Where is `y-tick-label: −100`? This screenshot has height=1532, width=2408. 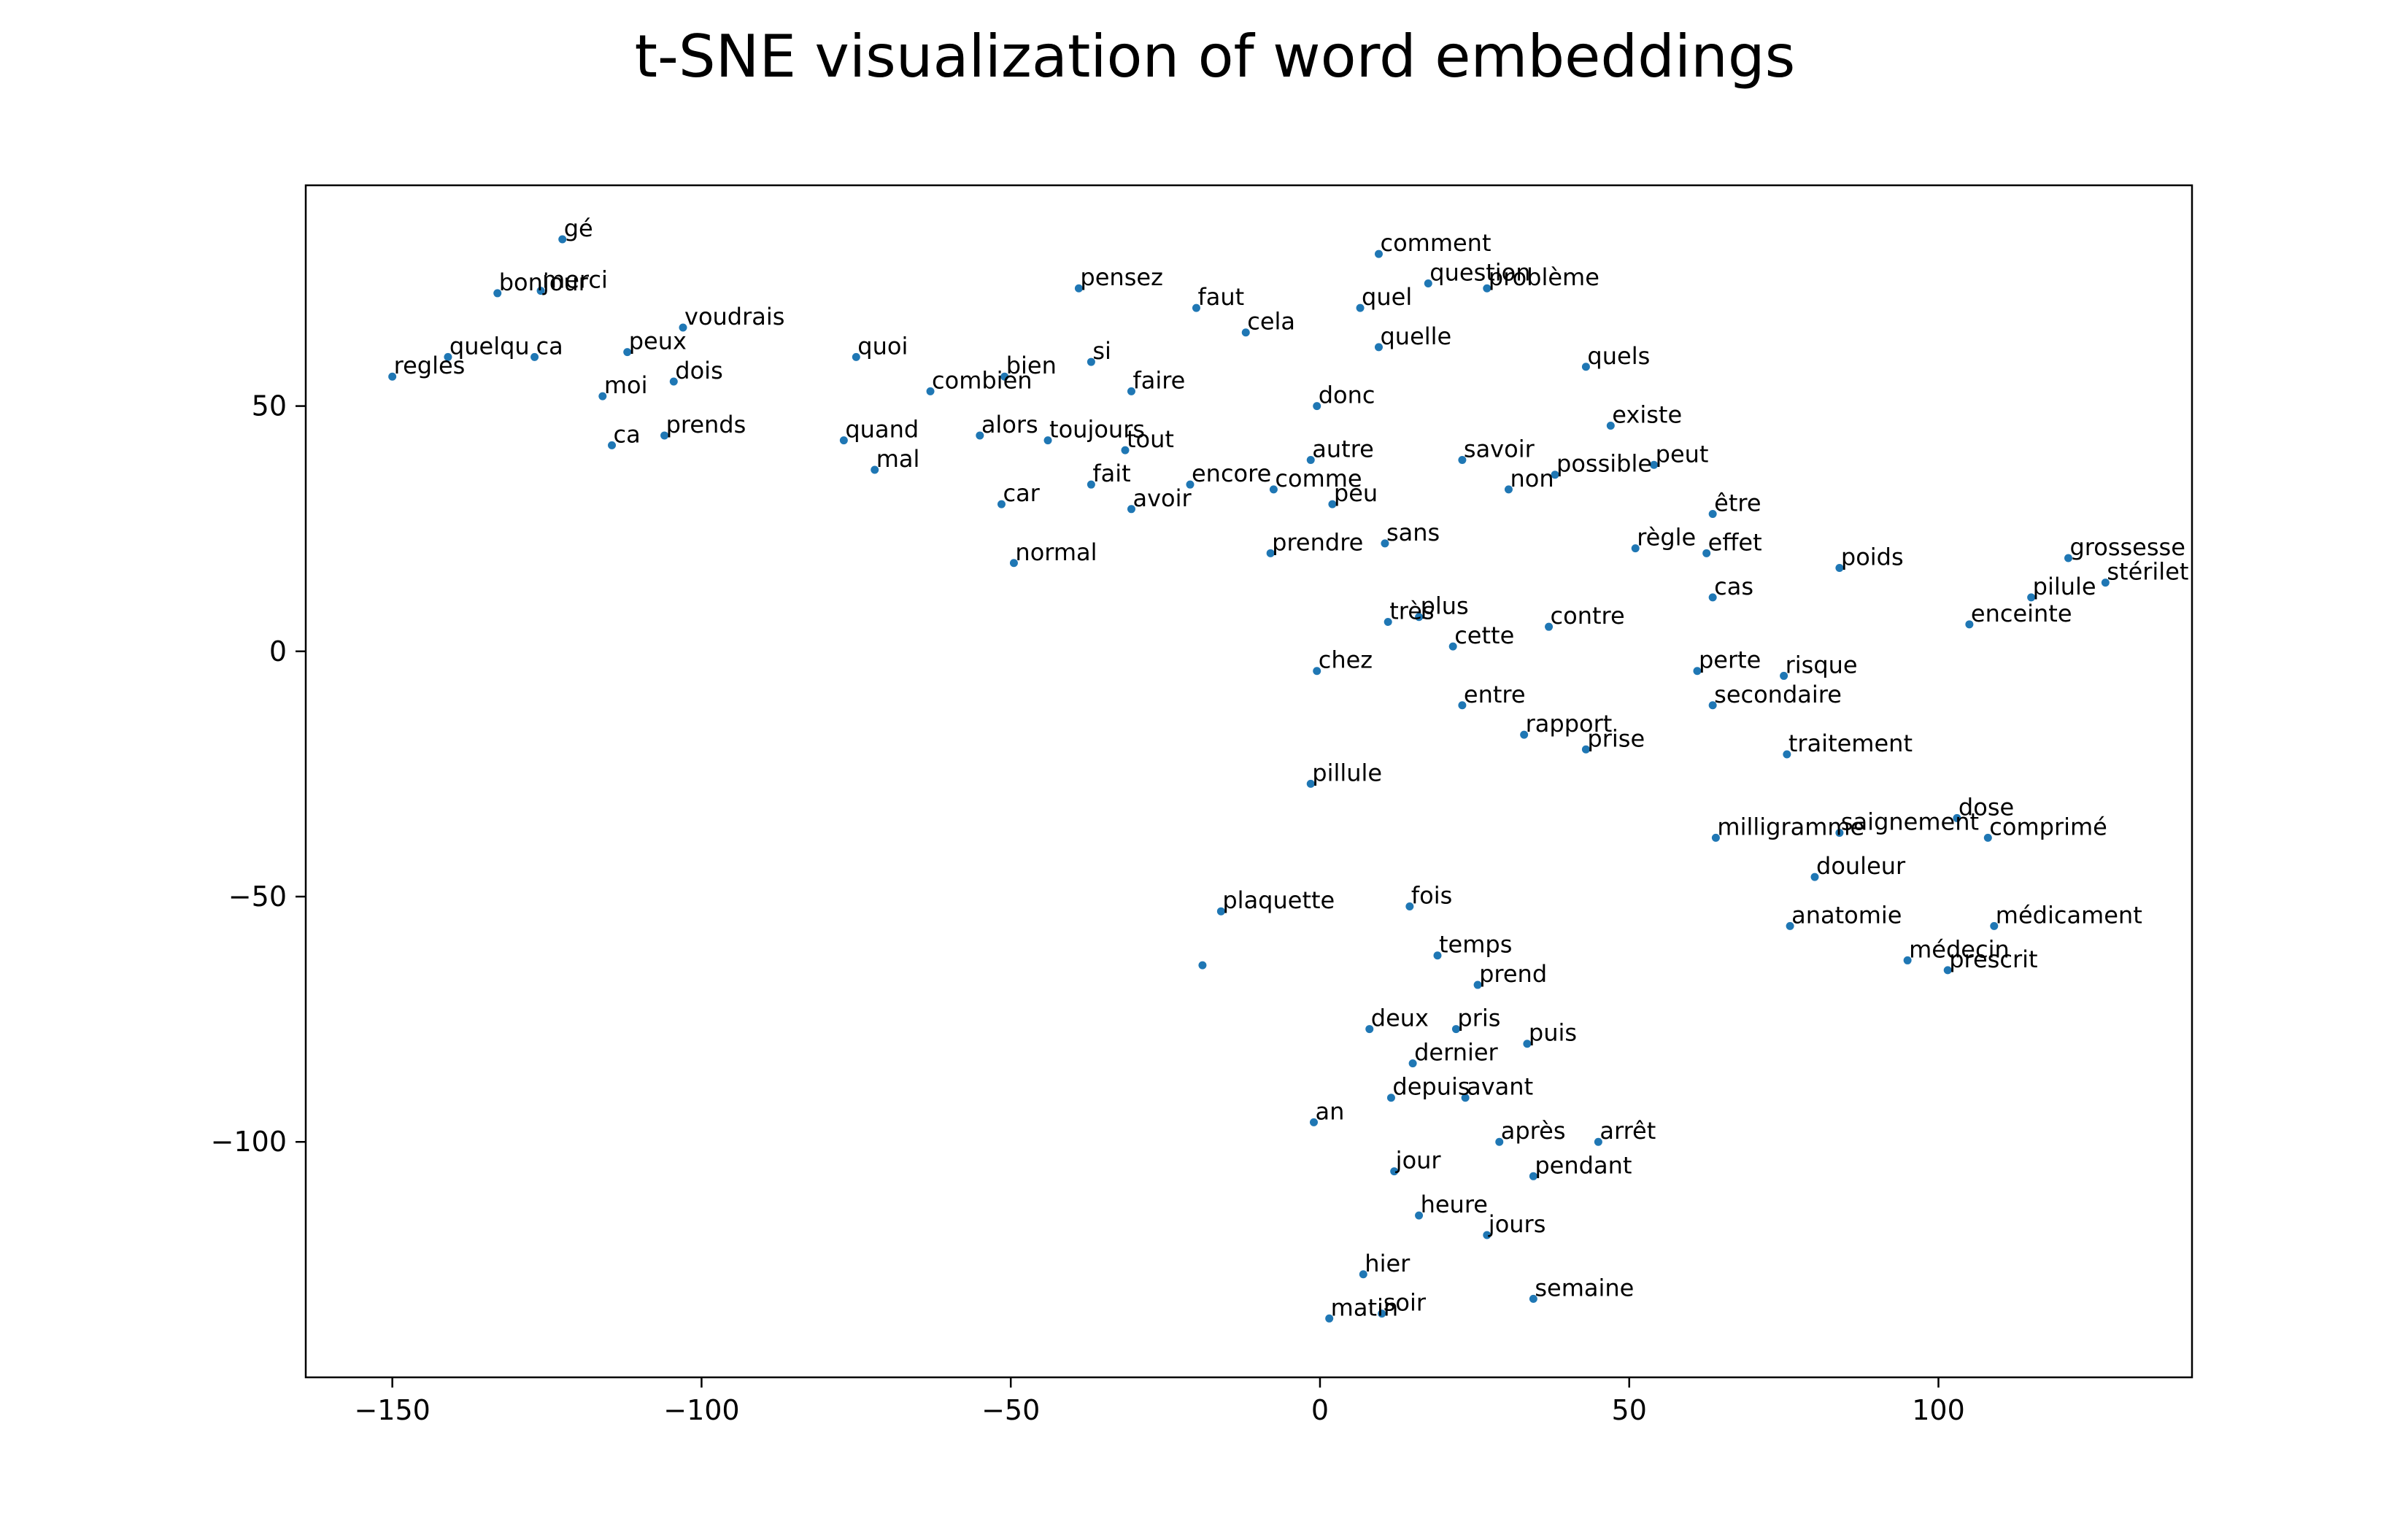
y-tick-label: −100 is located at coordinates (249, 1142).